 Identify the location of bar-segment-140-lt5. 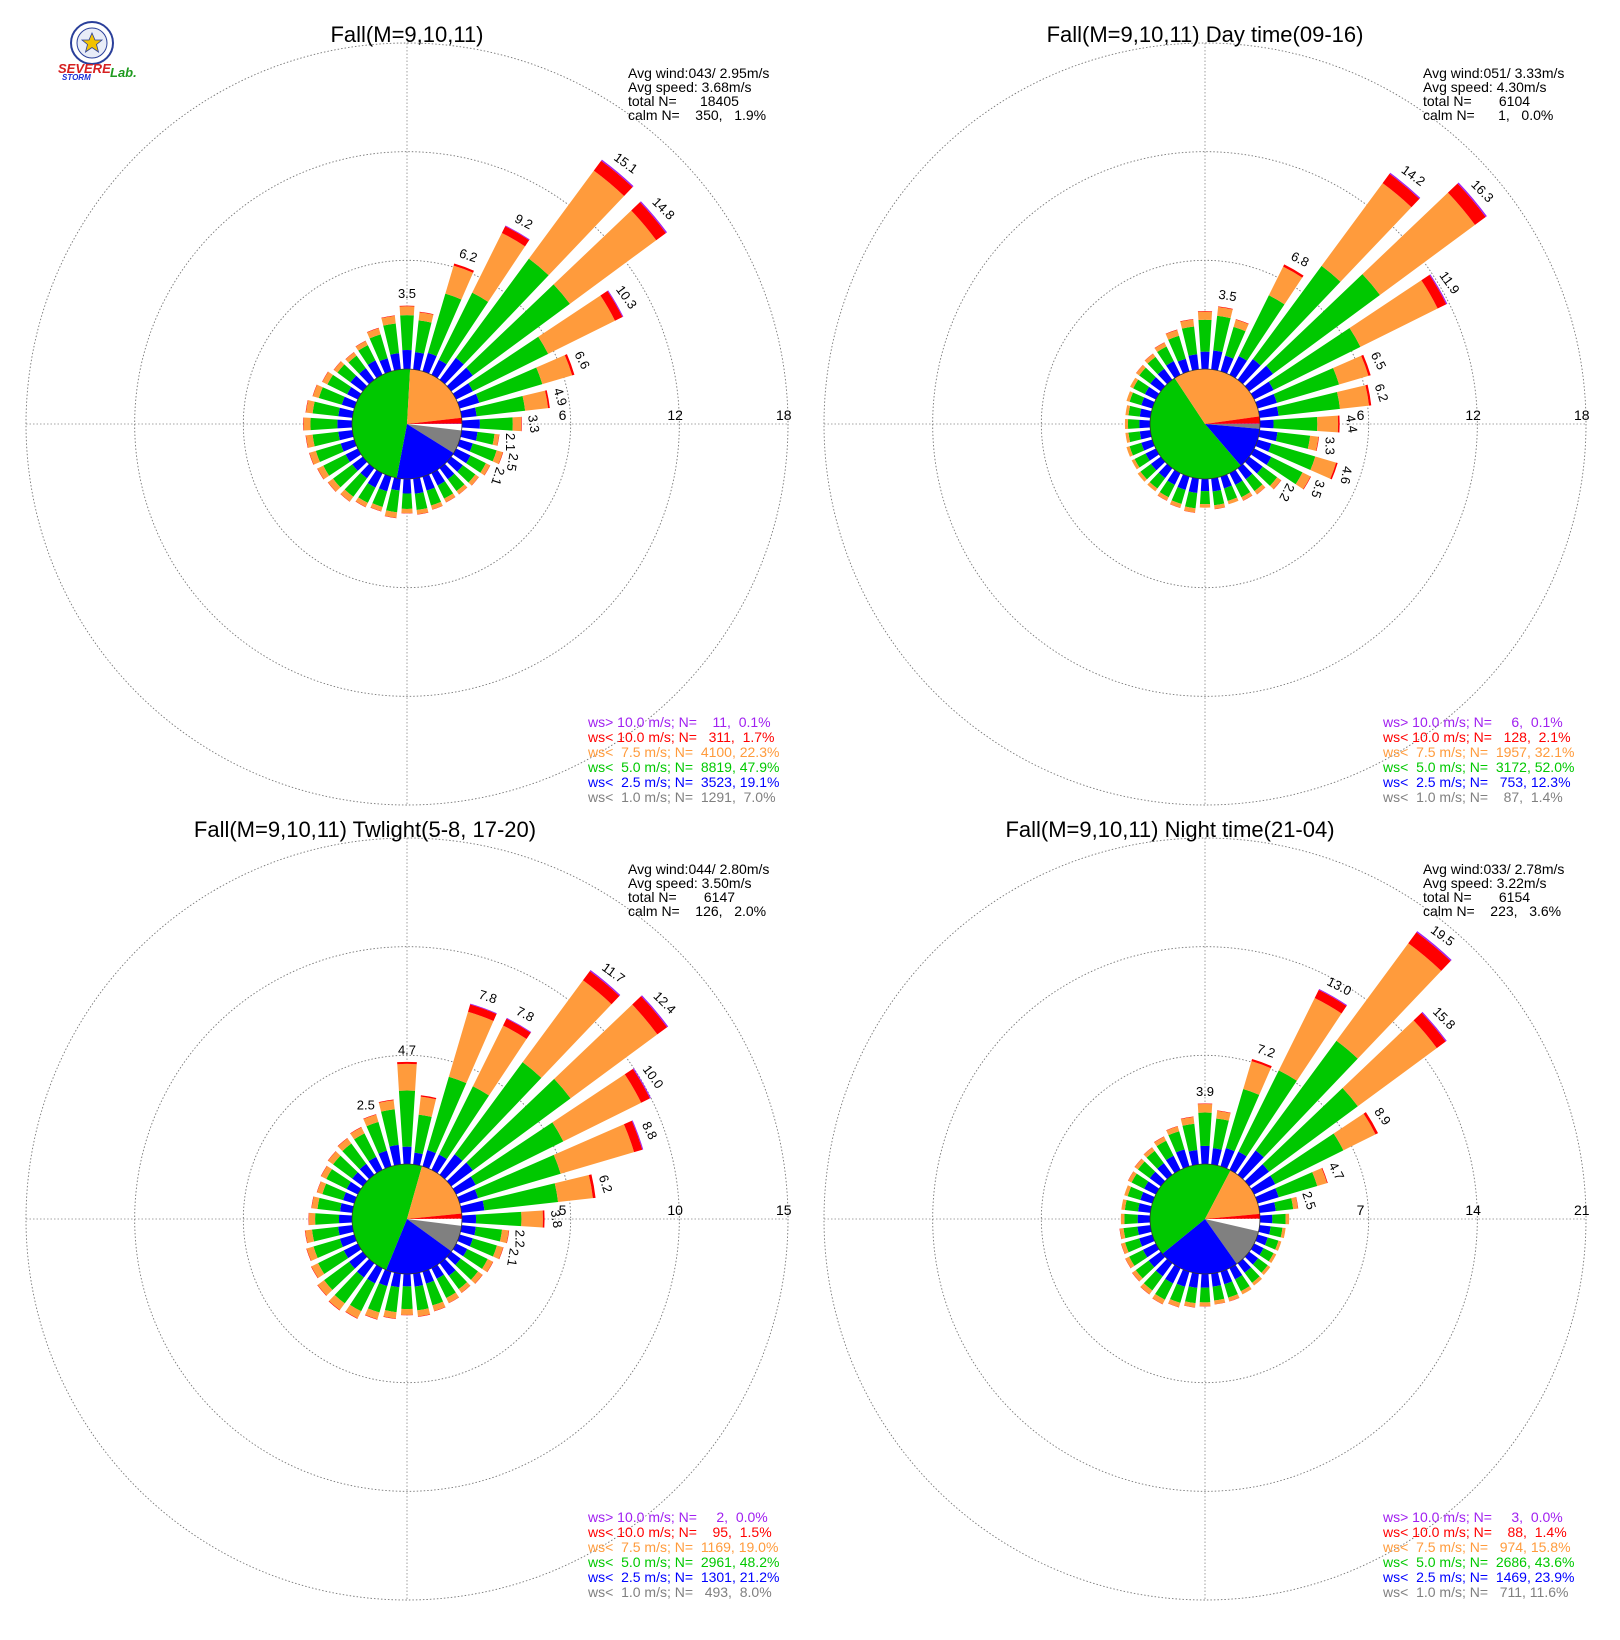
(458, 1280).